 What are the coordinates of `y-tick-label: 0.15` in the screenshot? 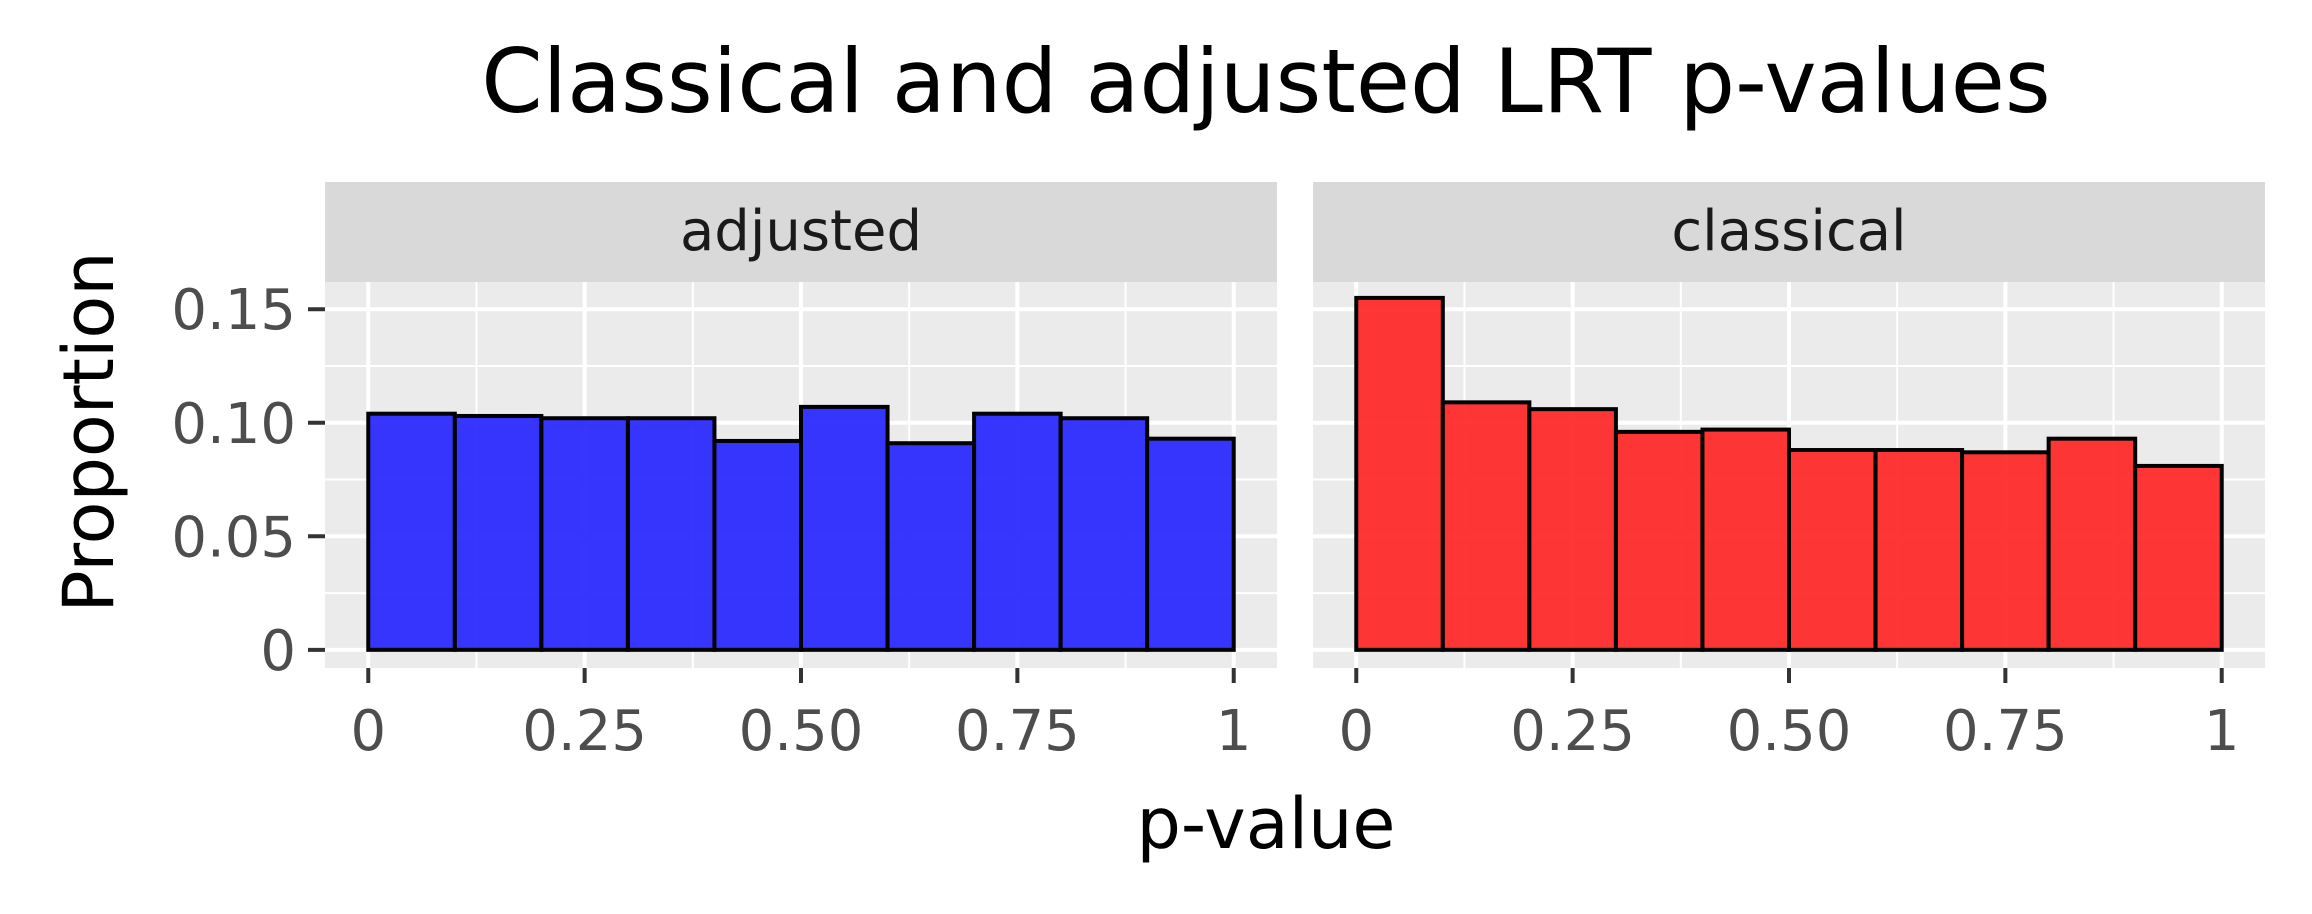 It's located at (233, 310).